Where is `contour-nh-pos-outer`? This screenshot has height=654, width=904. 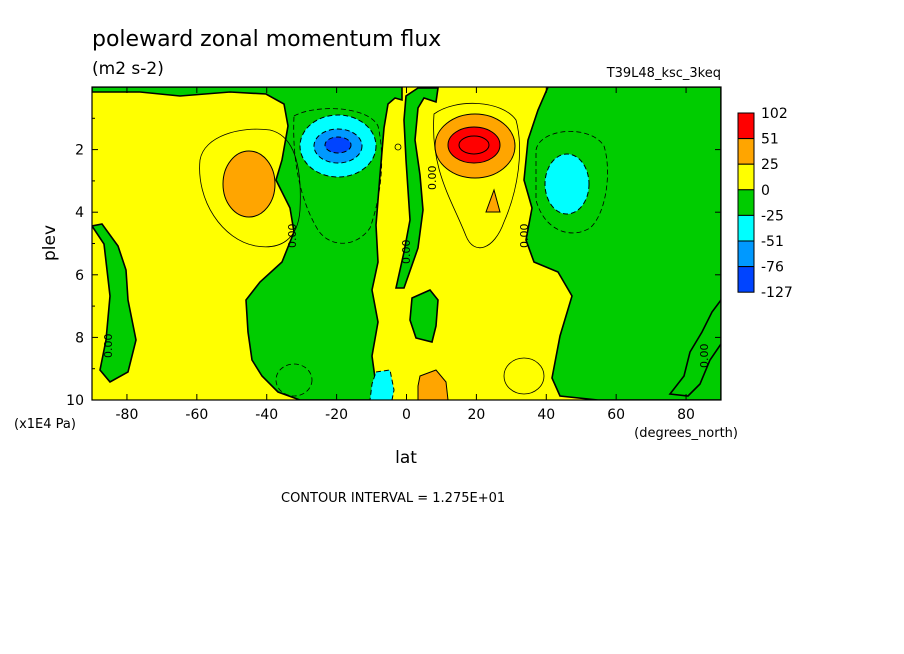
contour-nh-pos-outer is located at coordinates (476, 176).